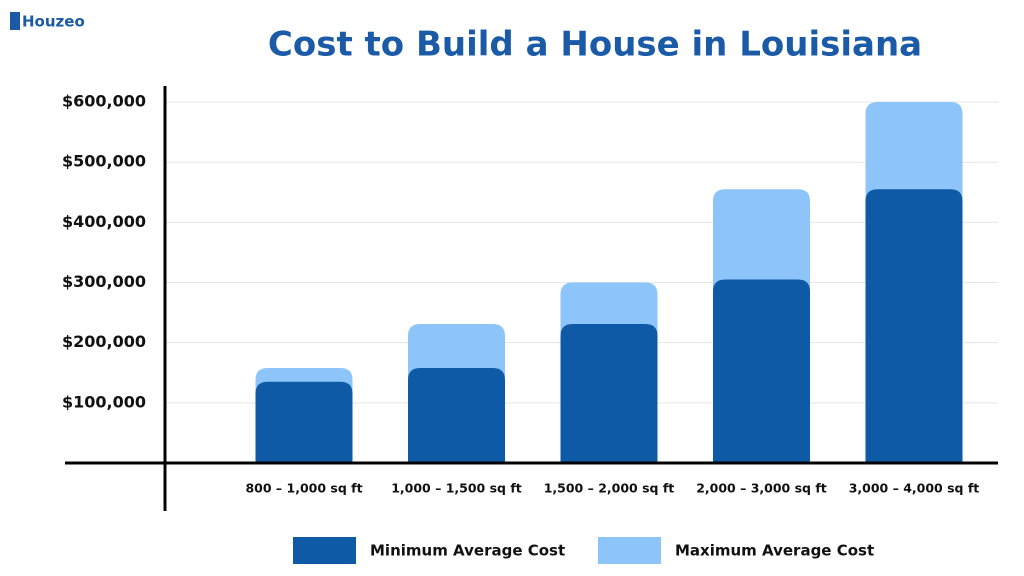  What do you see at coordinates (303, 488) in the screenshot?
I see `x-tick-label: 800 – 1,000 sq ft` at bounding box center [303, 488].